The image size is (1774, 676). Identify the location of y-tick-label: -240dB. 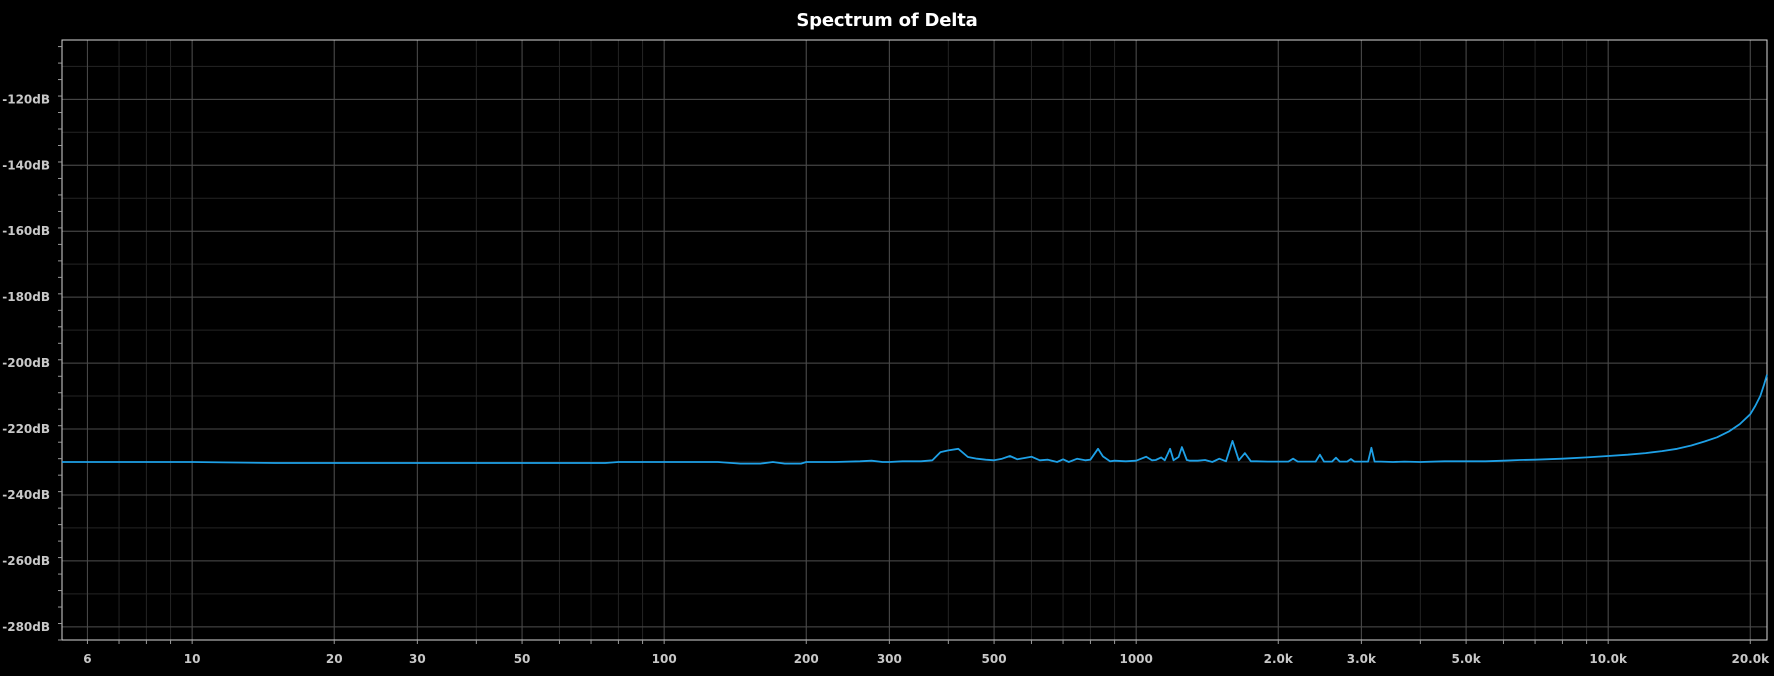
(26, 495).